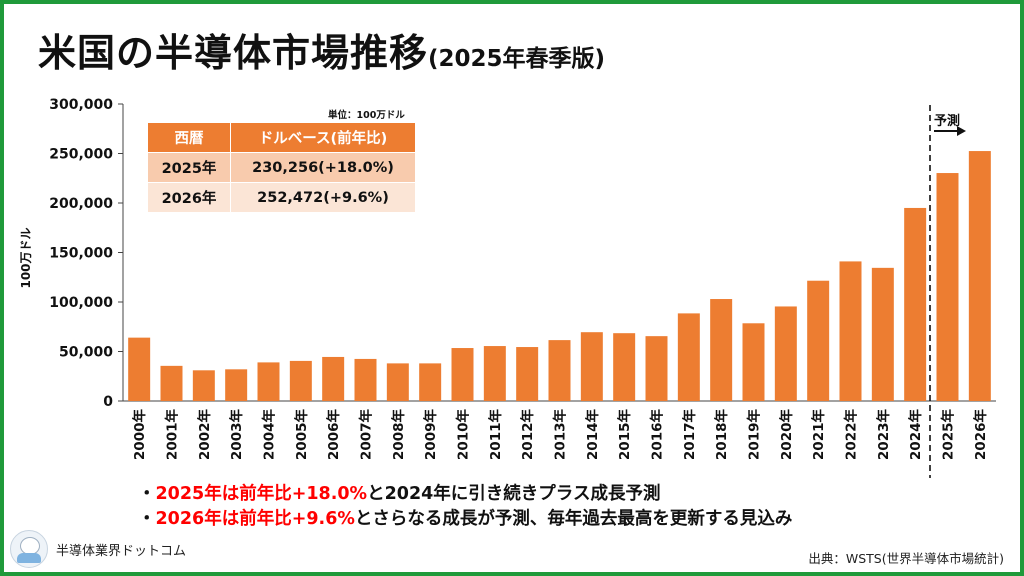 This screenshot has height=576, width=1024. Describe the element at coordinates (463, 435) in the screenshot. I see `x-tick-label: 2010年` at that location.